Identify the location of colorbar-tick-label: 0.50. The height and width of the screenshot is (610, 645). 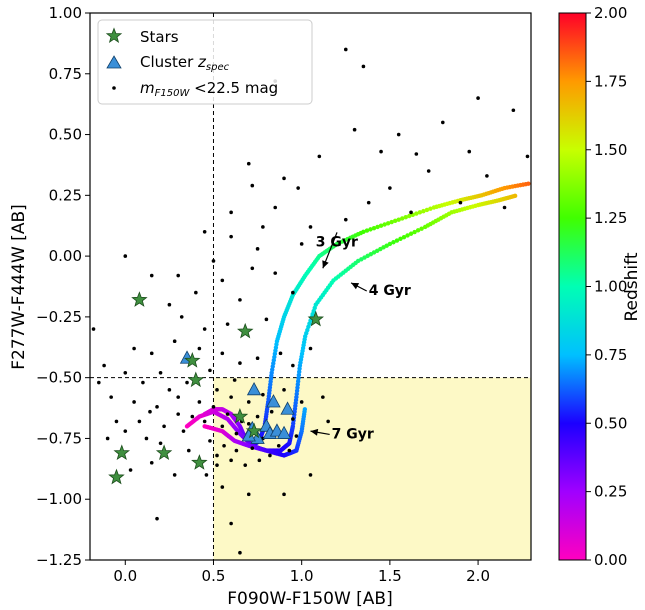
(610, 423).